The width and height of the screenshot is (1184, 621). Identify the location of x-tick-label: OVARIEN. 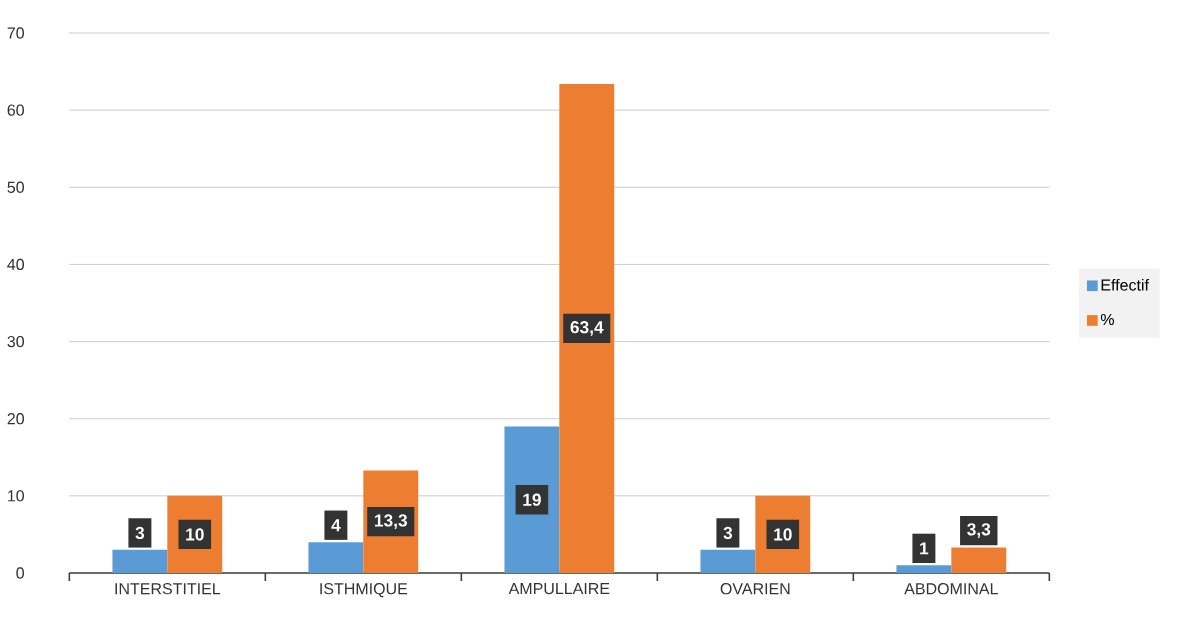
(755, 589).